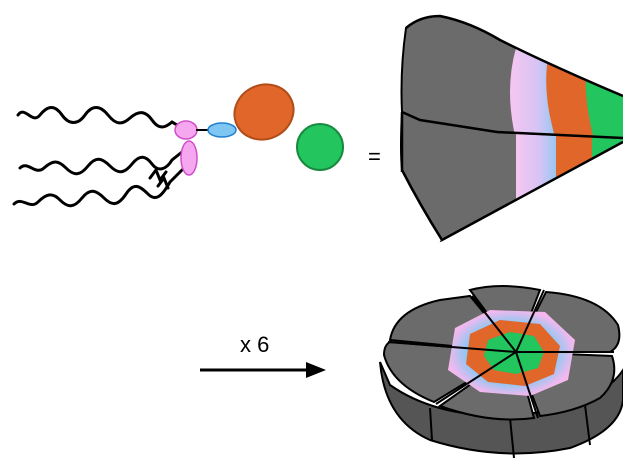 Image resolution: width=623 pixels, height=470 pixels. I want to click on amphiphilic-molecule, so click(153, 145).